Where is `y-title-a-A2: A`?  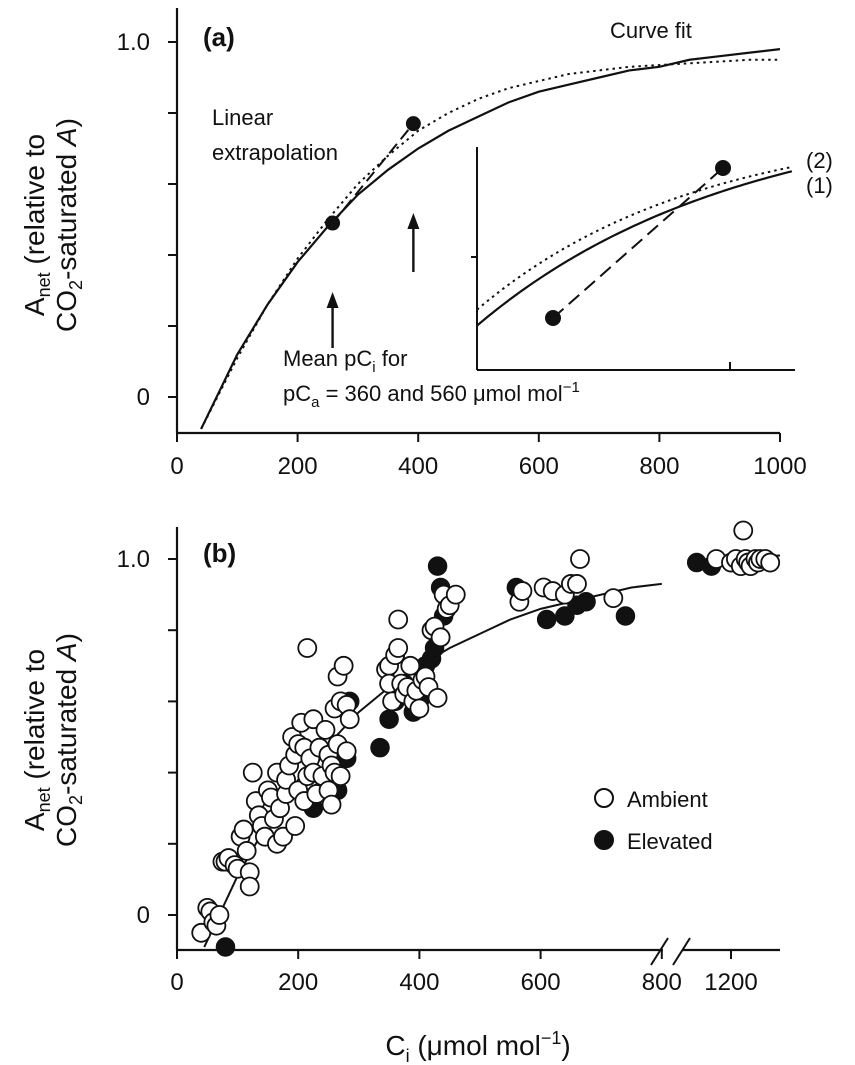 y-title-a-A2: A is located at coordinates (66, 137).